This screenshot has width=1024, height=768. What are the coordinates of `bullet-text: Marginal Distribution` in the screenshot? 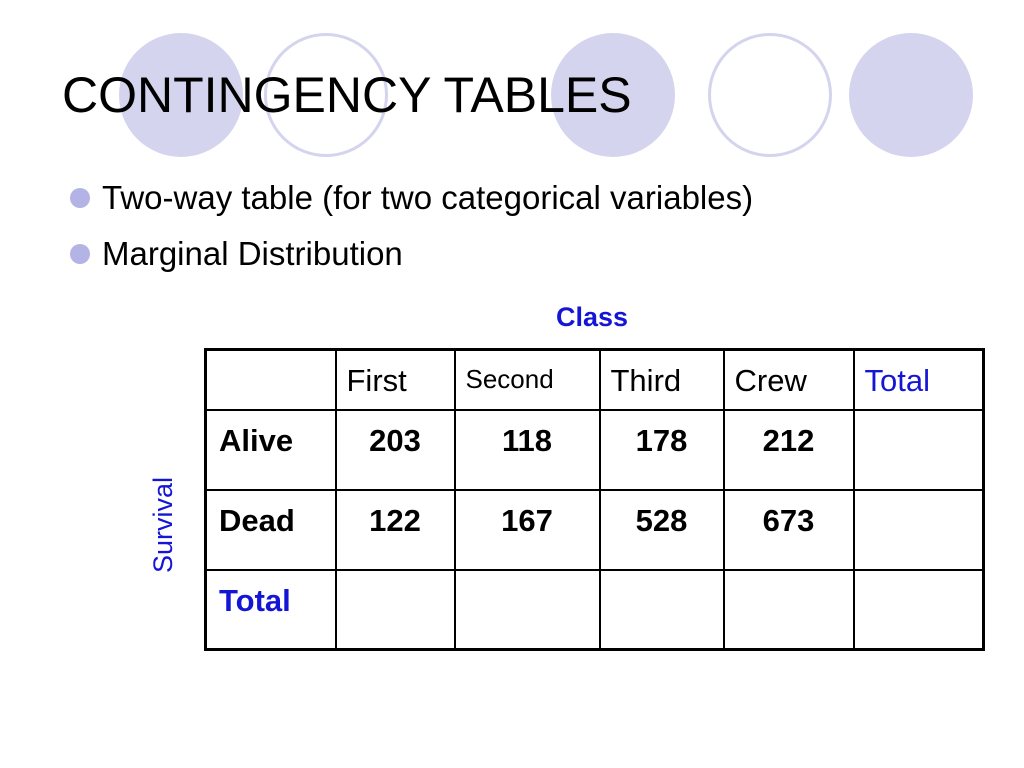 It's located at (252, 253).